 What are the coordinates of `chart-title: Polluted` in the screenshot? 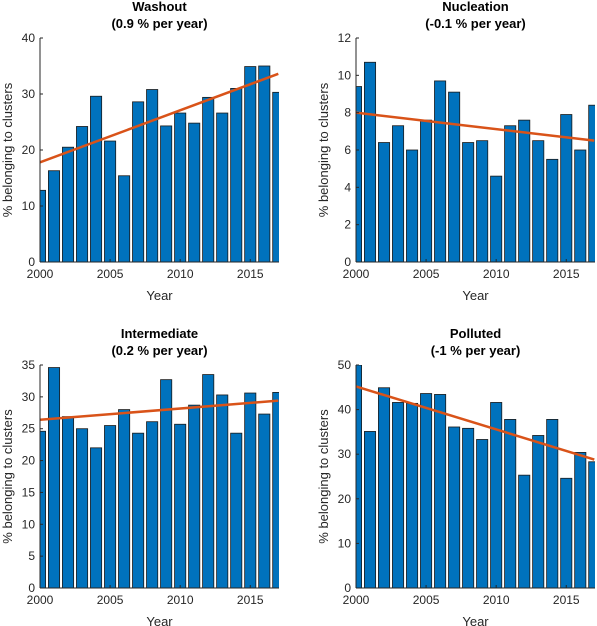 It's located at (475, 333).